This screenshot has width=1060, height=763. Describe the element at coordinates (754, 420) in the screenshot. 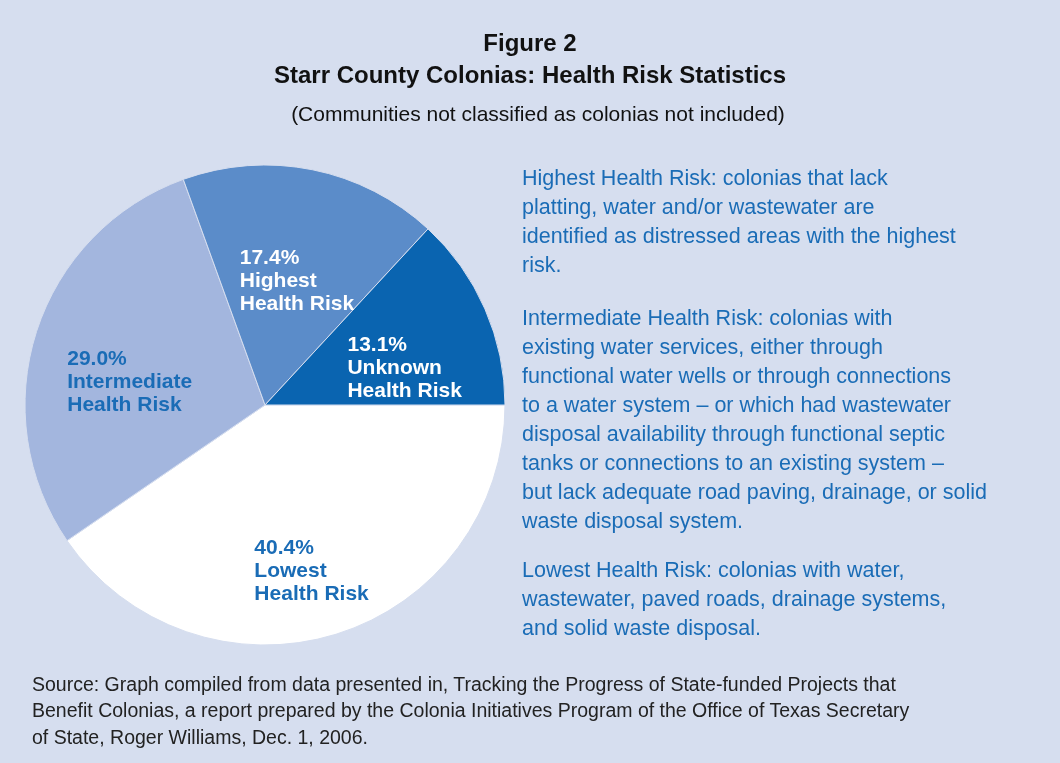

I see `text: Intermediate Health Risk: colonias with existing water services, either through functional water wells or through connections to a water system – or which had wastewater disposal availability through functional septic tanks or connections to an existing system – but lack adequate road paving, drainage, or solid waste disposal system.` at that location.